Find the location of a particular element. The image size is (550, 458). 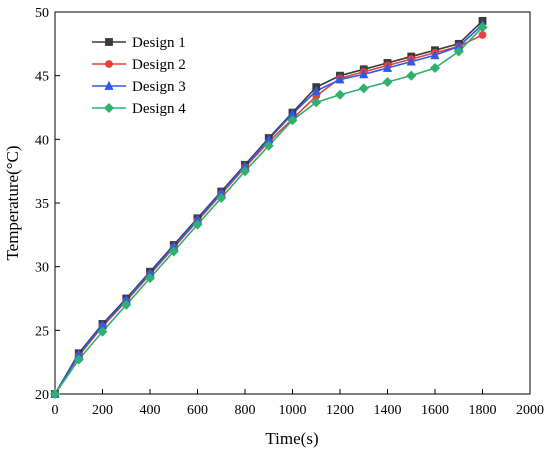

y-tick-label: 30 is located at coordinates (42, 268).